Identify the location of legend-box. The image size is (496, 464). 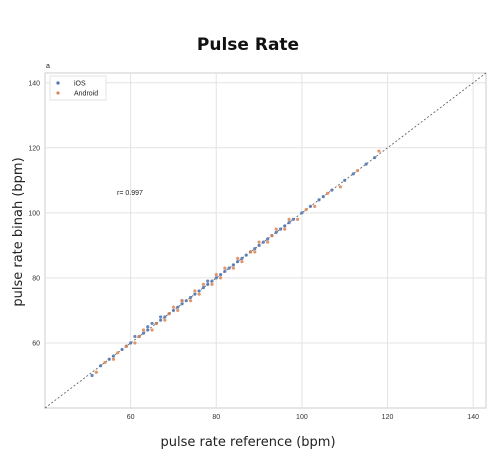
(78, 88).